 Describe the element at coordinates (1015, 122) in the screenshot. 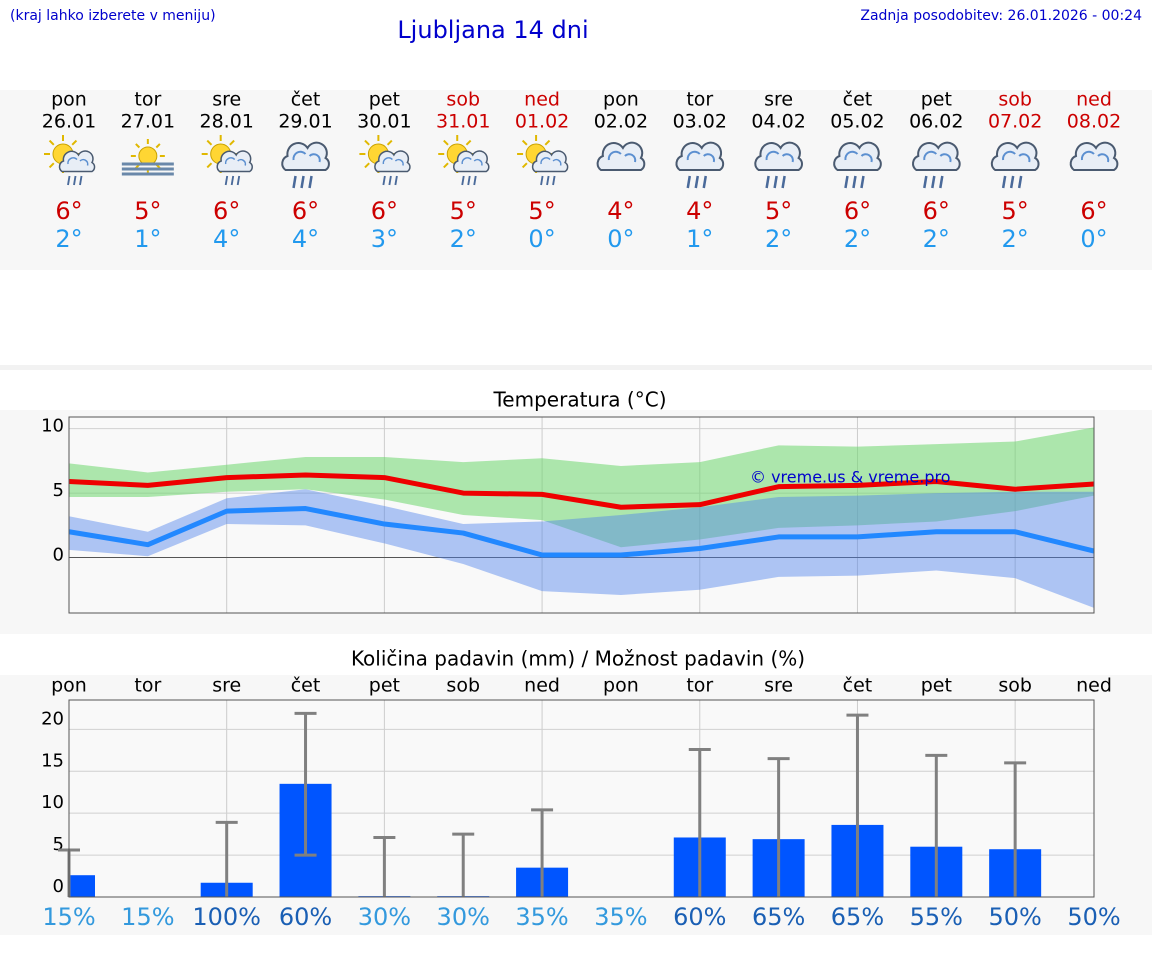

I see `day-date: 07.02` at that location.